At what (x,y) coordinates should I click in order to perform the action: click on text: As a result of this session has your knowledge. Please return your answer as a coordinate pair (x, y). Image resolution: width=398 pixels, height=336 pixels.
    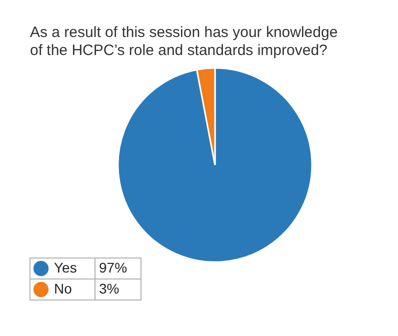
    Looking at the image, I should click on (184, 32).